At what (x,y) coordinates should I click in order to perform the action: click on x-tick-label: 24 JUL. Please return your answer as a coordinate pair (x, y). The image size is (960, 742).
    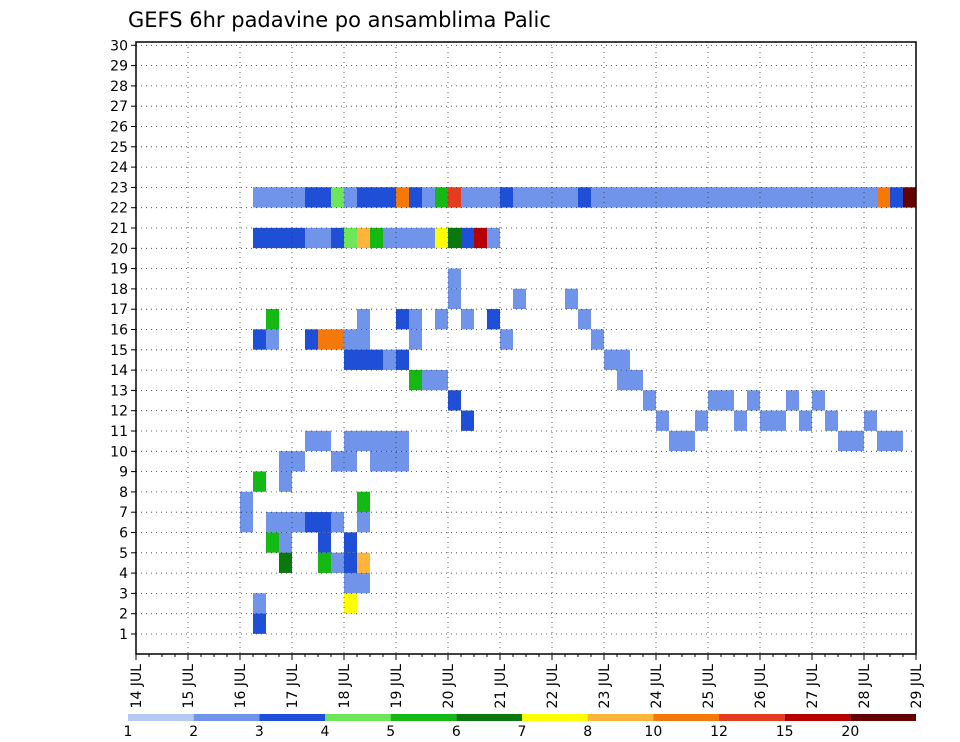
    Looking at the image, I should click on (657, 686).